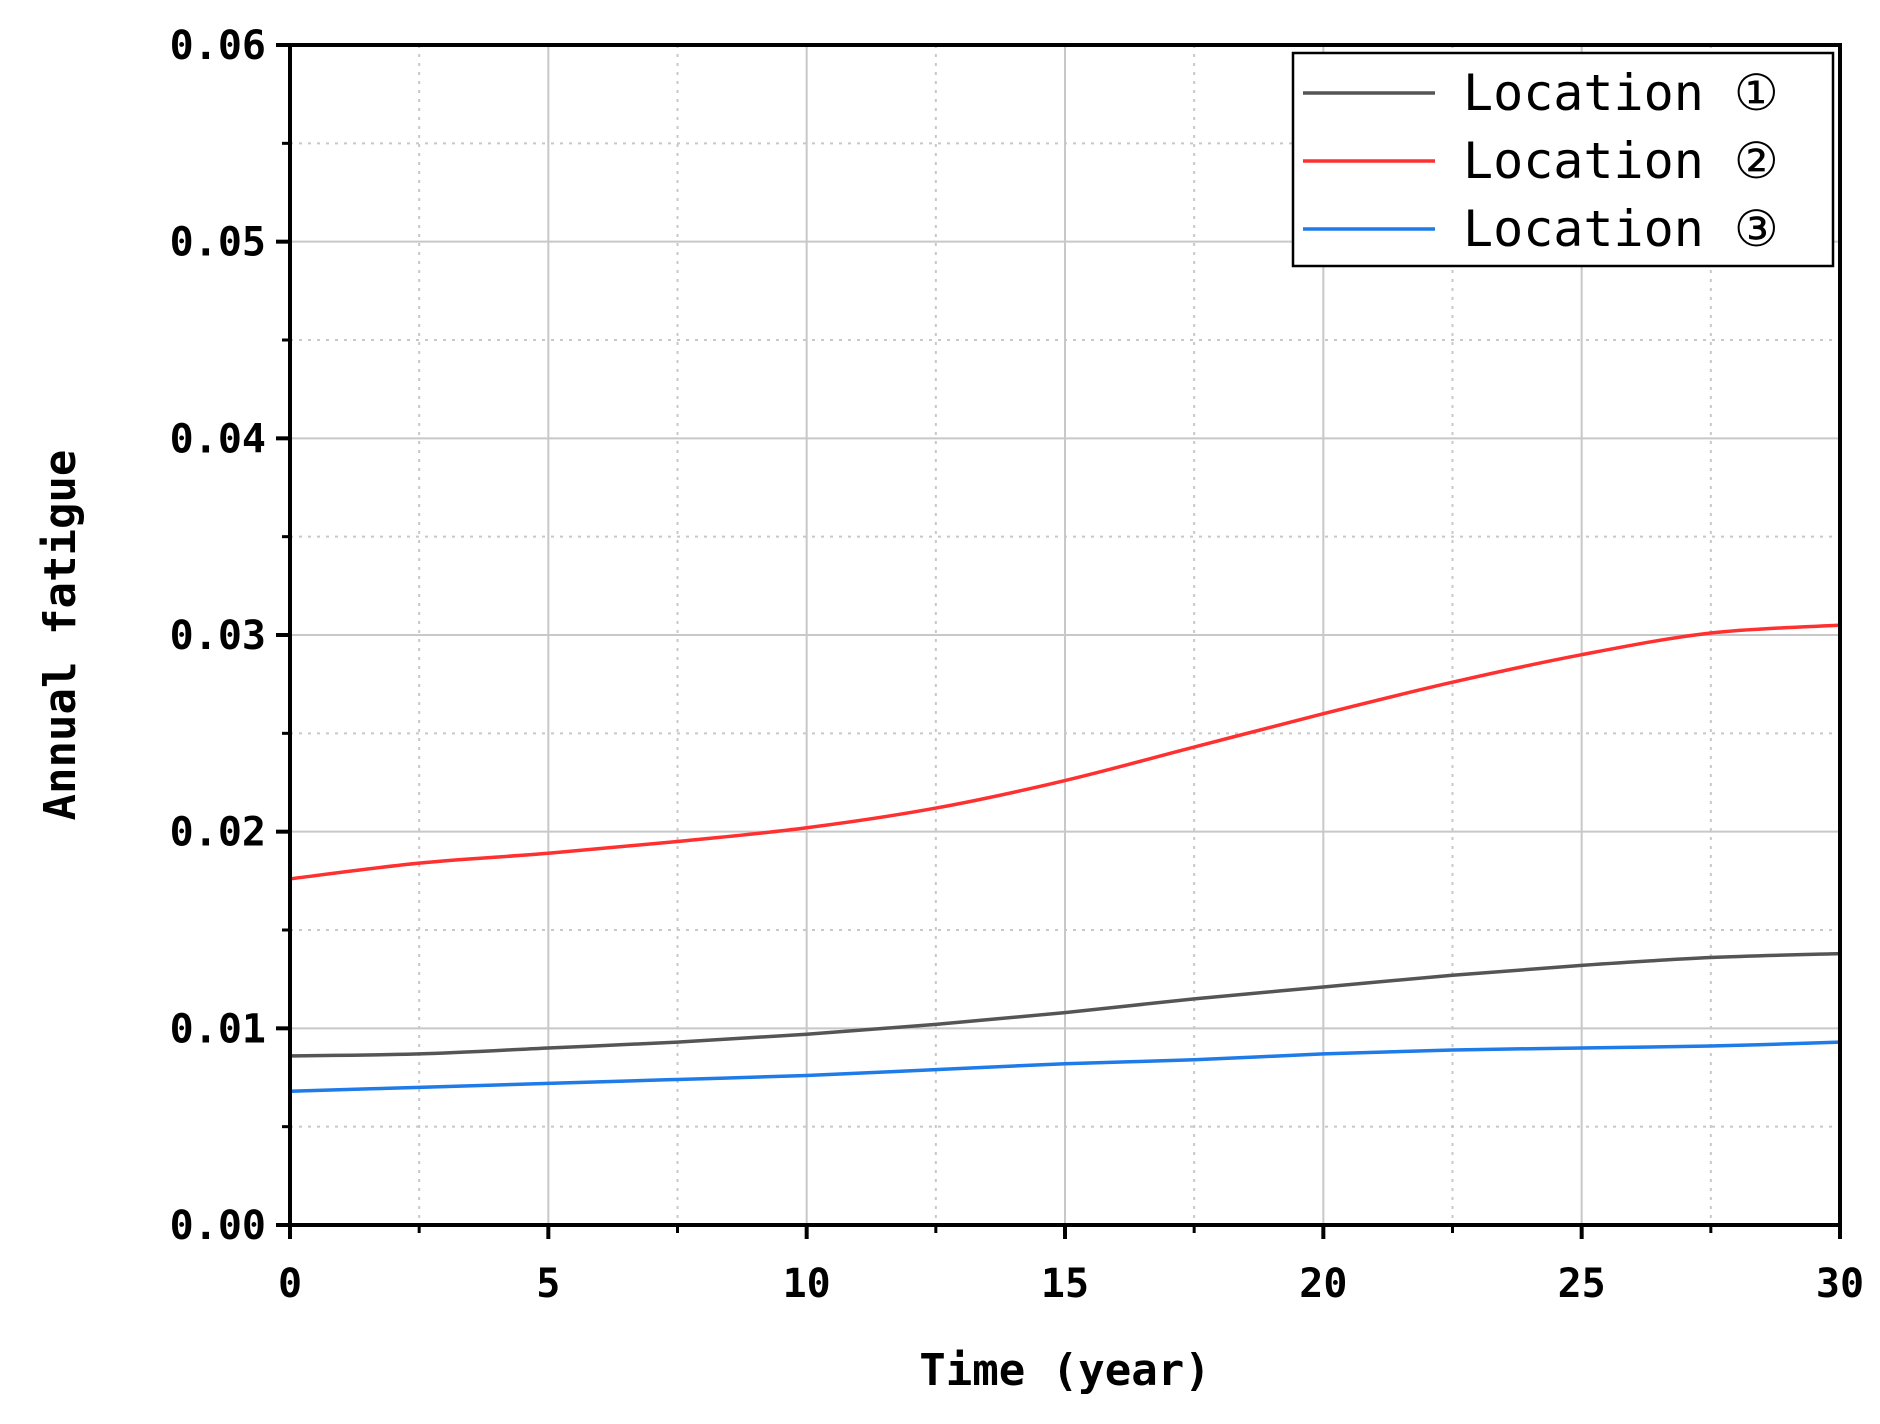 Image resolution: width=1880 pixels, height=1424 pixels. I want to click on legend-label: Location ③, so click(1621, 229).